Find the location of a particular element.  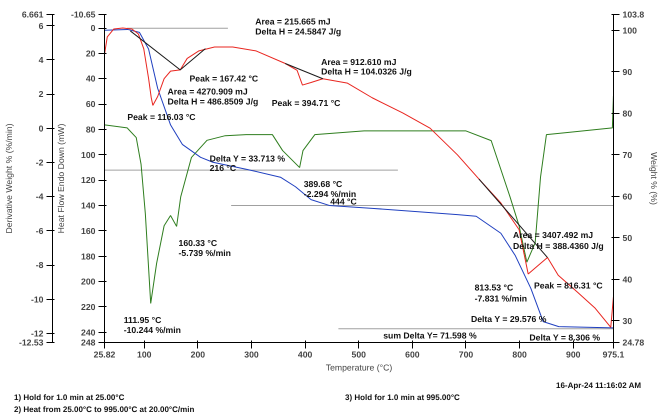

annotation: Area = 912.610 mJ is located at coordinates (359, 61).